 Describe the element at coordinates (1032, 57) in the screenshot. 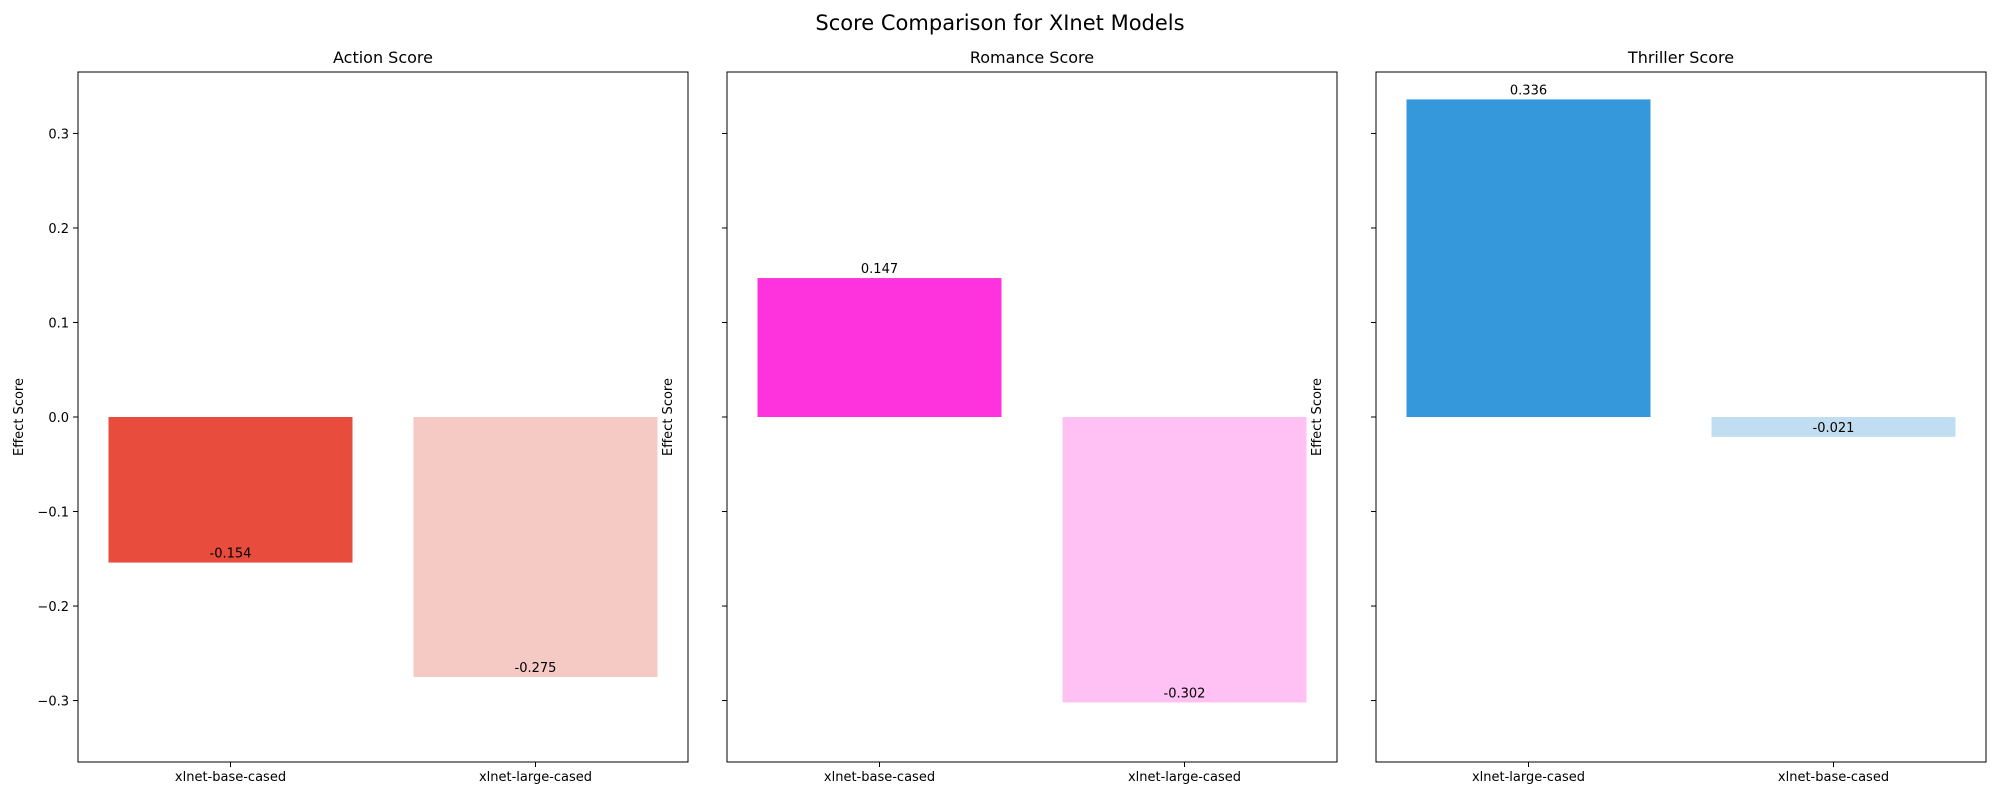

I see `panel-title: Romance Score` at that location.